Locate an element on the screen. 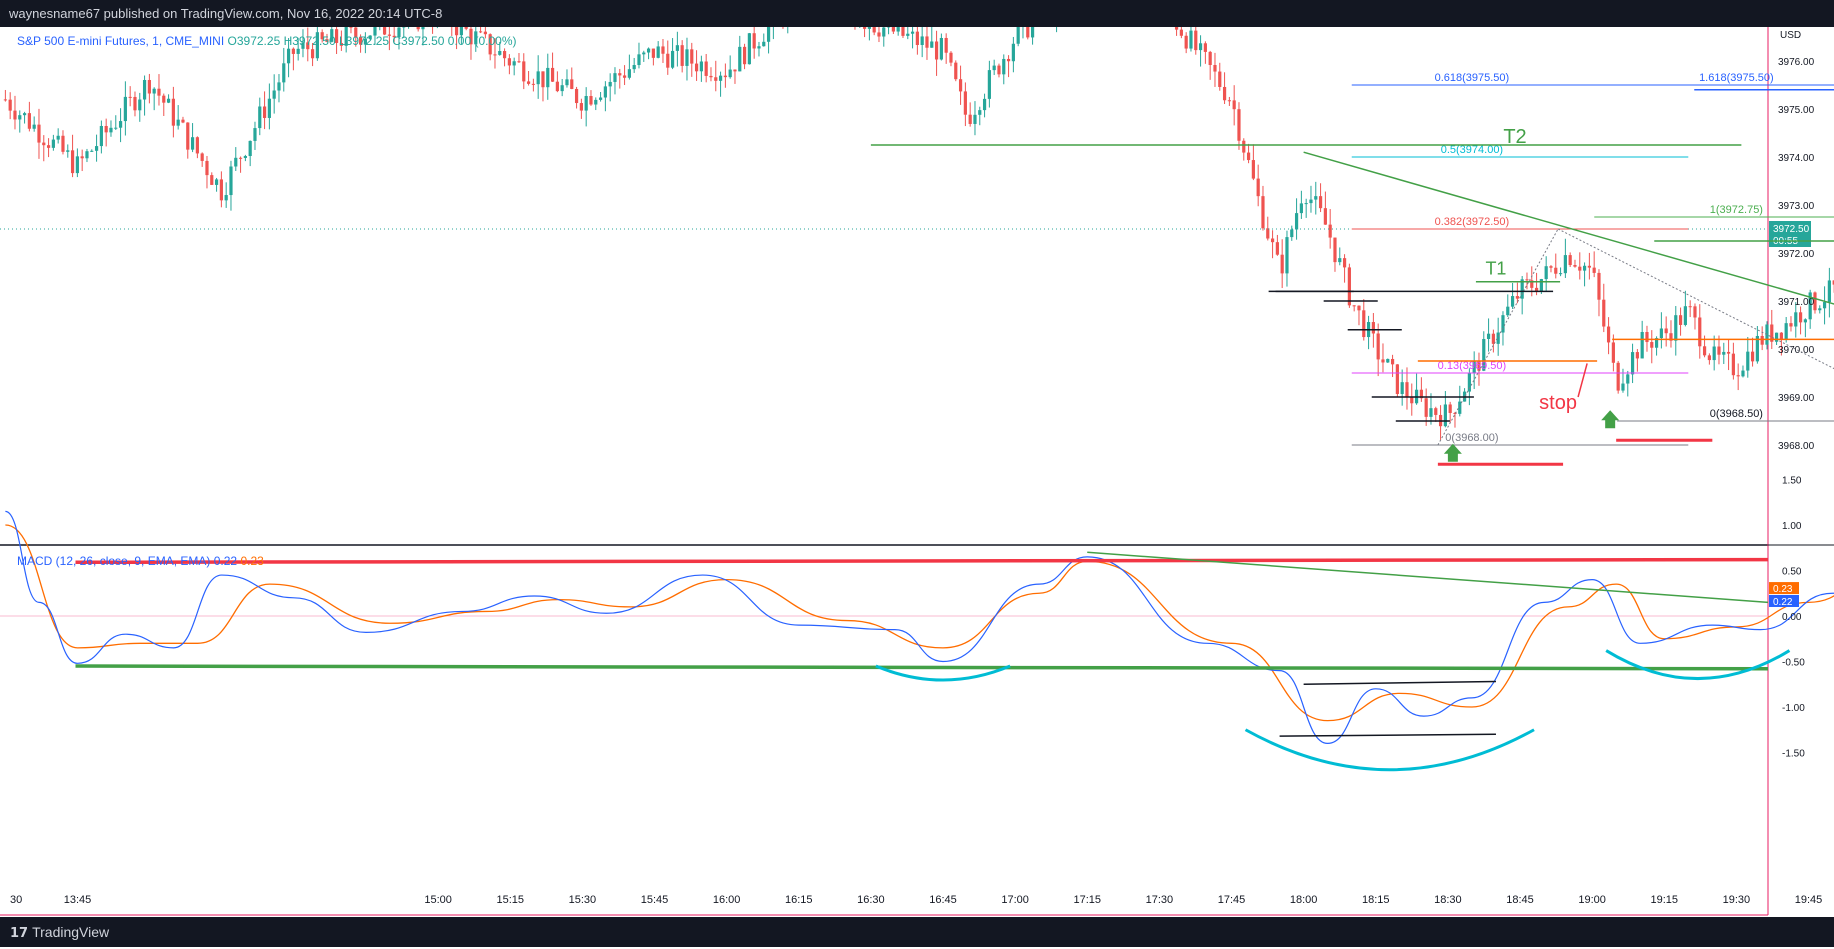 This screenshot has height=949, width=1834. time-tick-label: 18:00 is located at coordinates (1304, 900).